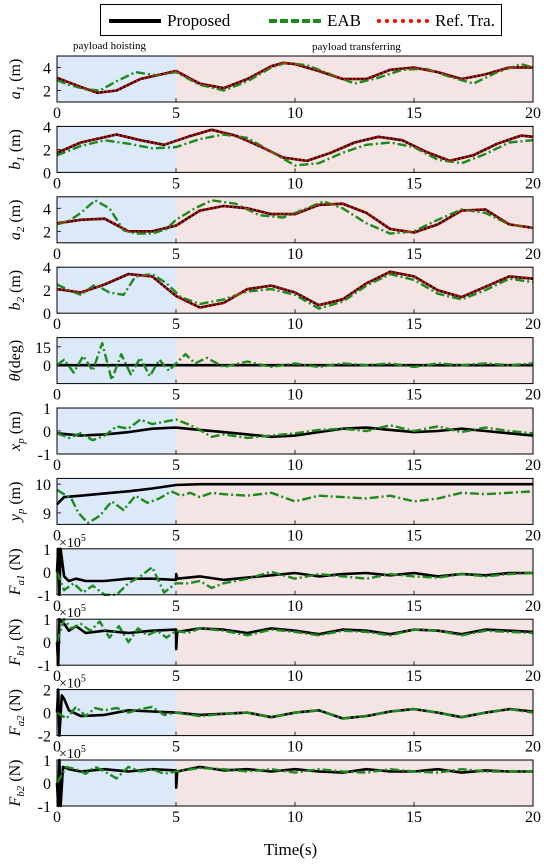  What do you see at coordinates (17, 290) in the screenshot?
I see `y-axis-label: b2 (m)` at bounding box center [17, 290].